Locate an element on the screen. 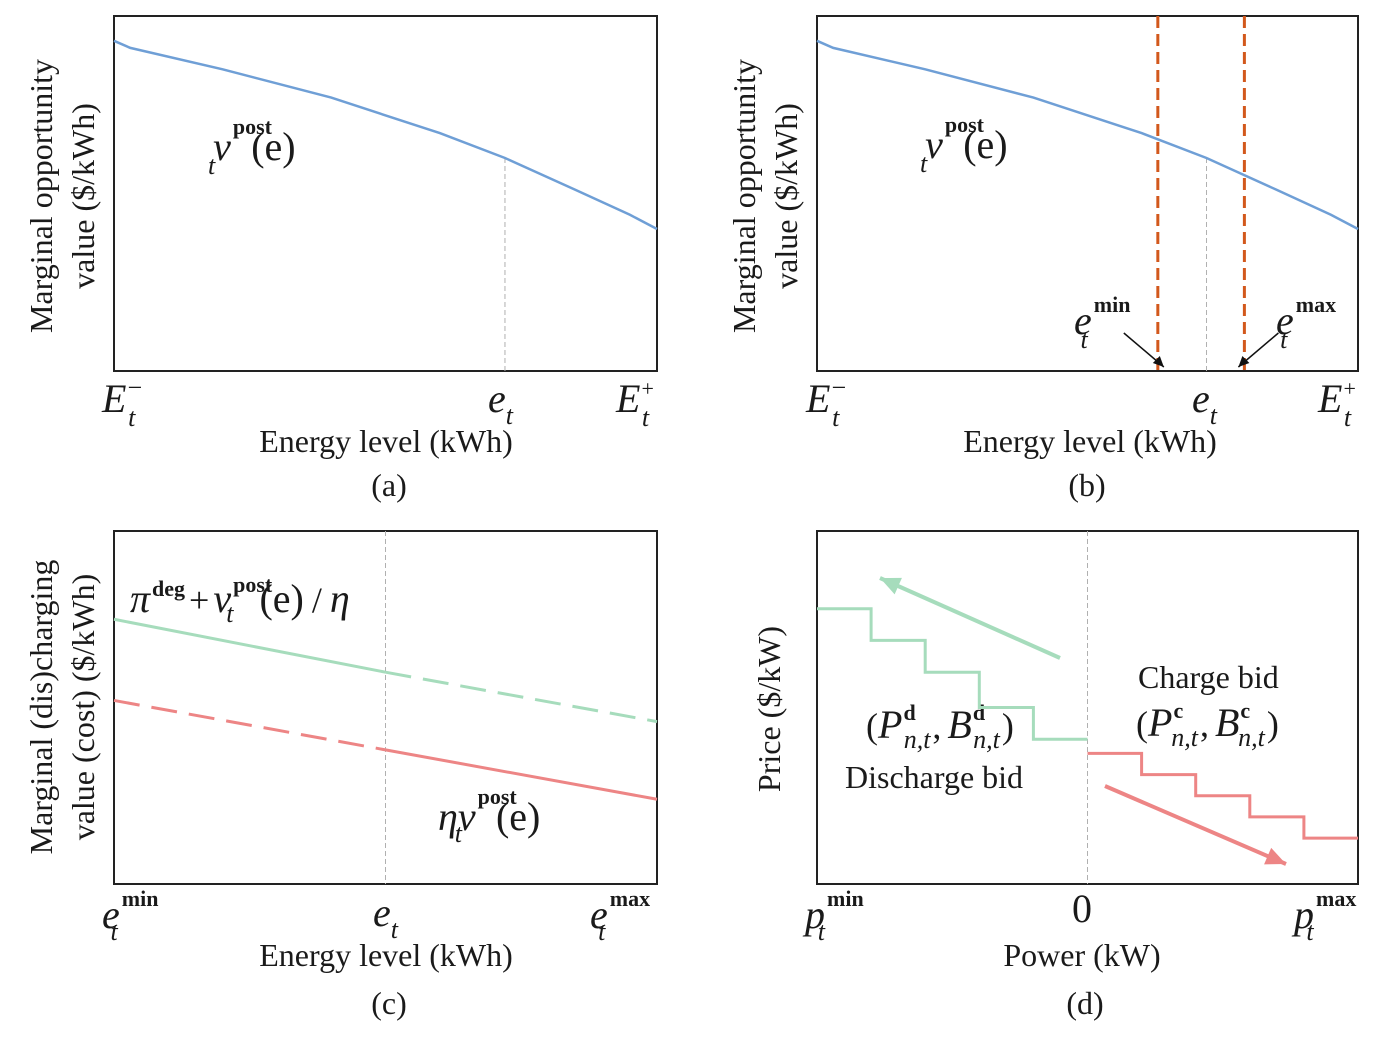 This screenshot has width=1378, height=1051. series-charge-steps is located at coordinates (1222, 795).